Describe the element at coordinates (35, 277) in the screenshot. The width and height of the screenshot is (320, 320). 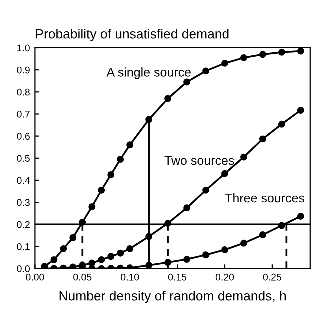
I see `x-tick-label: 0.00` at that location.